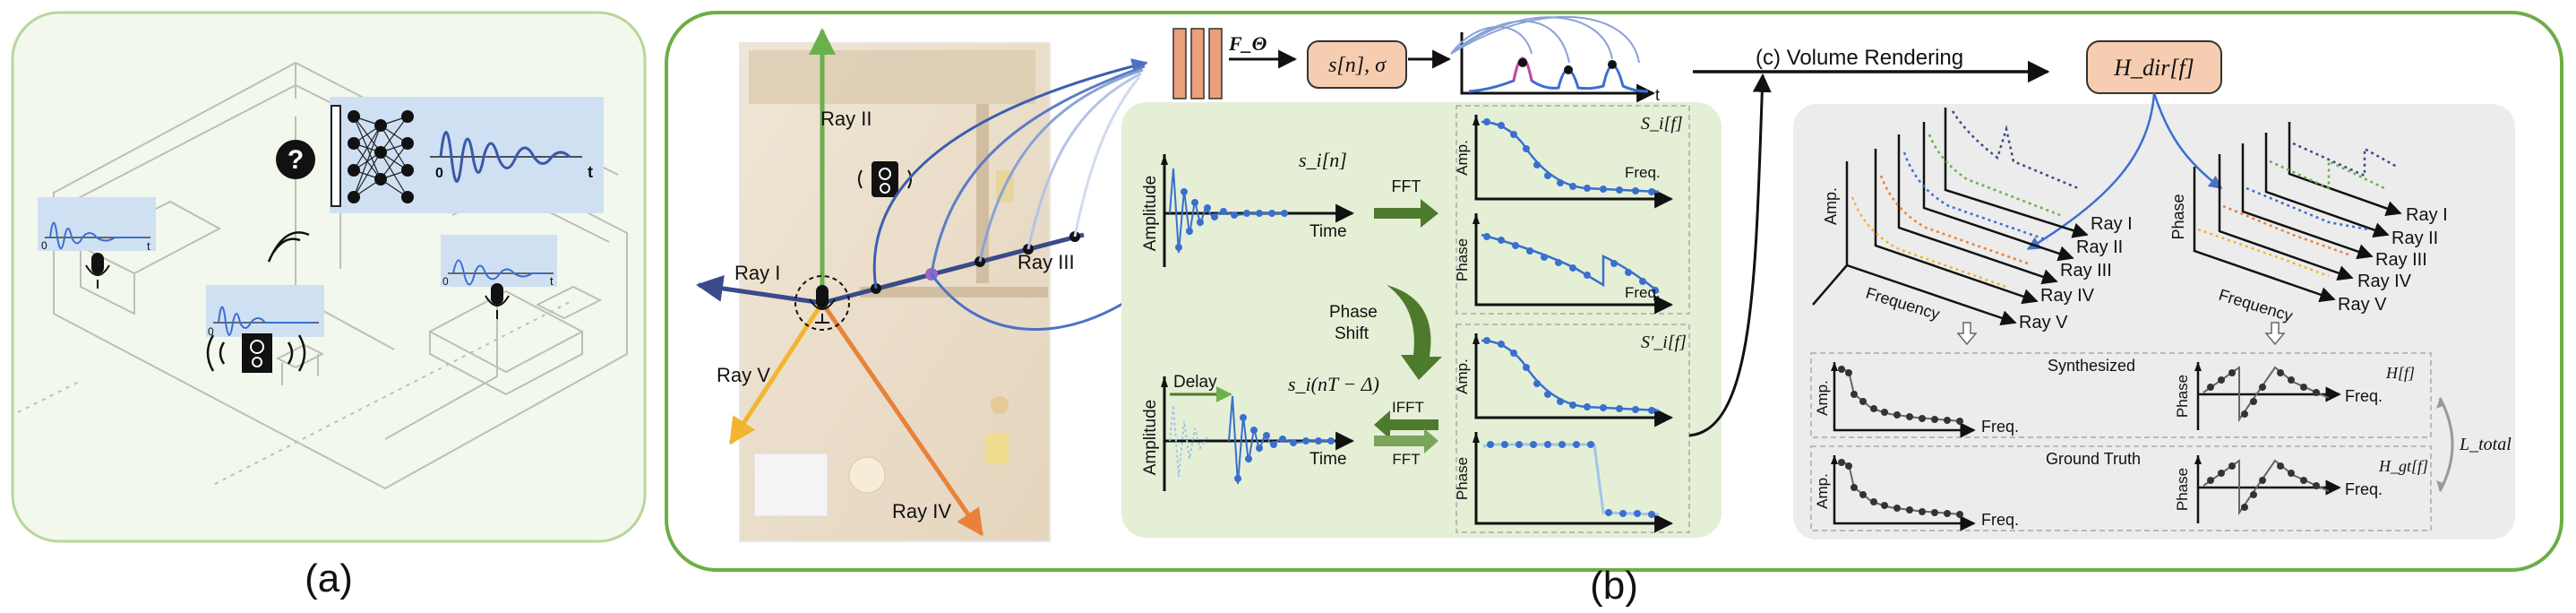 The width and height of the screenshot is (2576, 613). Describe the element at coordinates (2000, 427) in the screenshot. I see `synth-amp-freq: Freq.` at that location.